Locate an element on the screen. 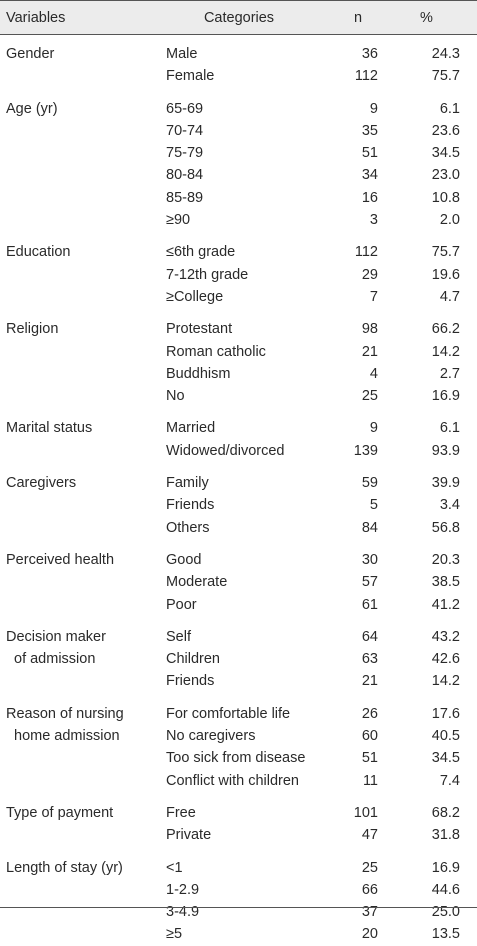  variable-label: Type of payment is located at coordinates (60, 812).